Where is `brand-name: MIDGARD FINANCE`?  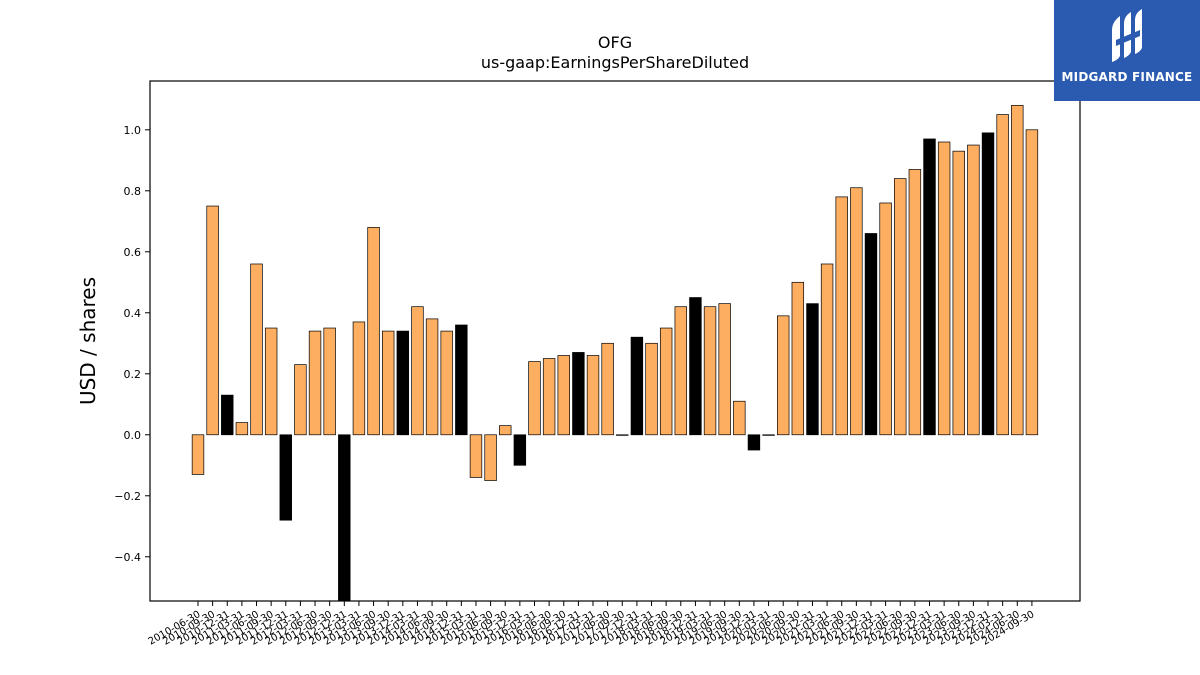 brand-name: MIDGARD FINANCE is located at coordinates (1127, 77).